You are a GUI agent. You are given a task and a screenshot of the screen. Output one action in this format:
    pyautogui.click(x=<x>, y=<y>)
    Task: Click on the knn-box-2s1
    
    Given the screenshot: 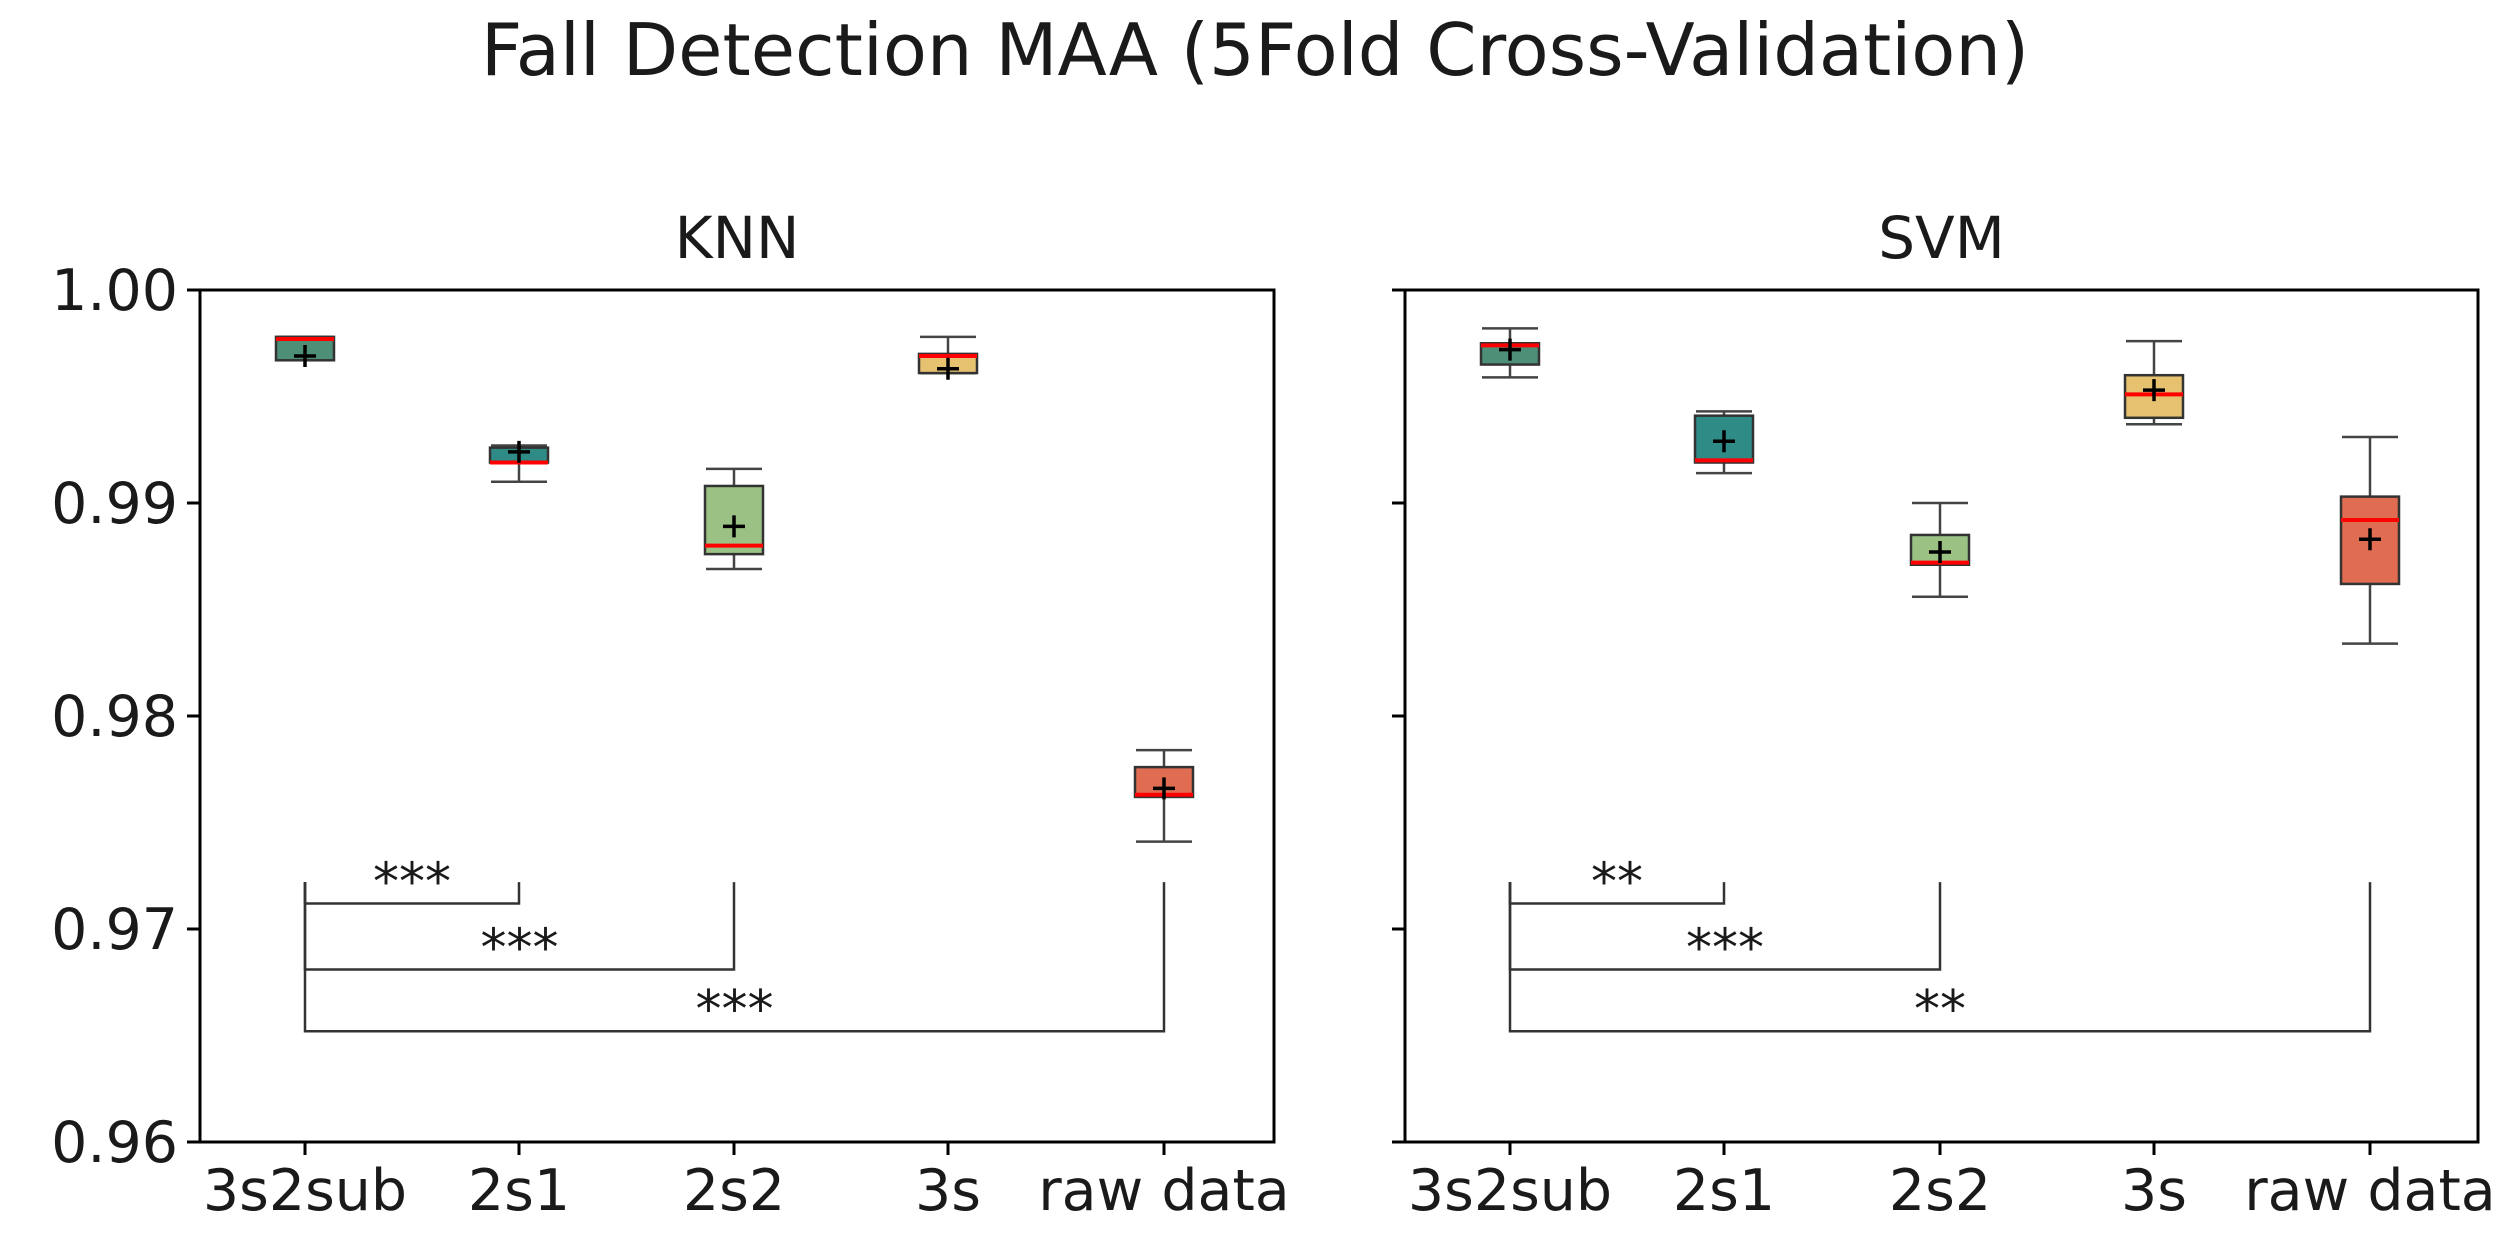 What is the action you would take?
    pyautogui.click(x=519, y=461)
    